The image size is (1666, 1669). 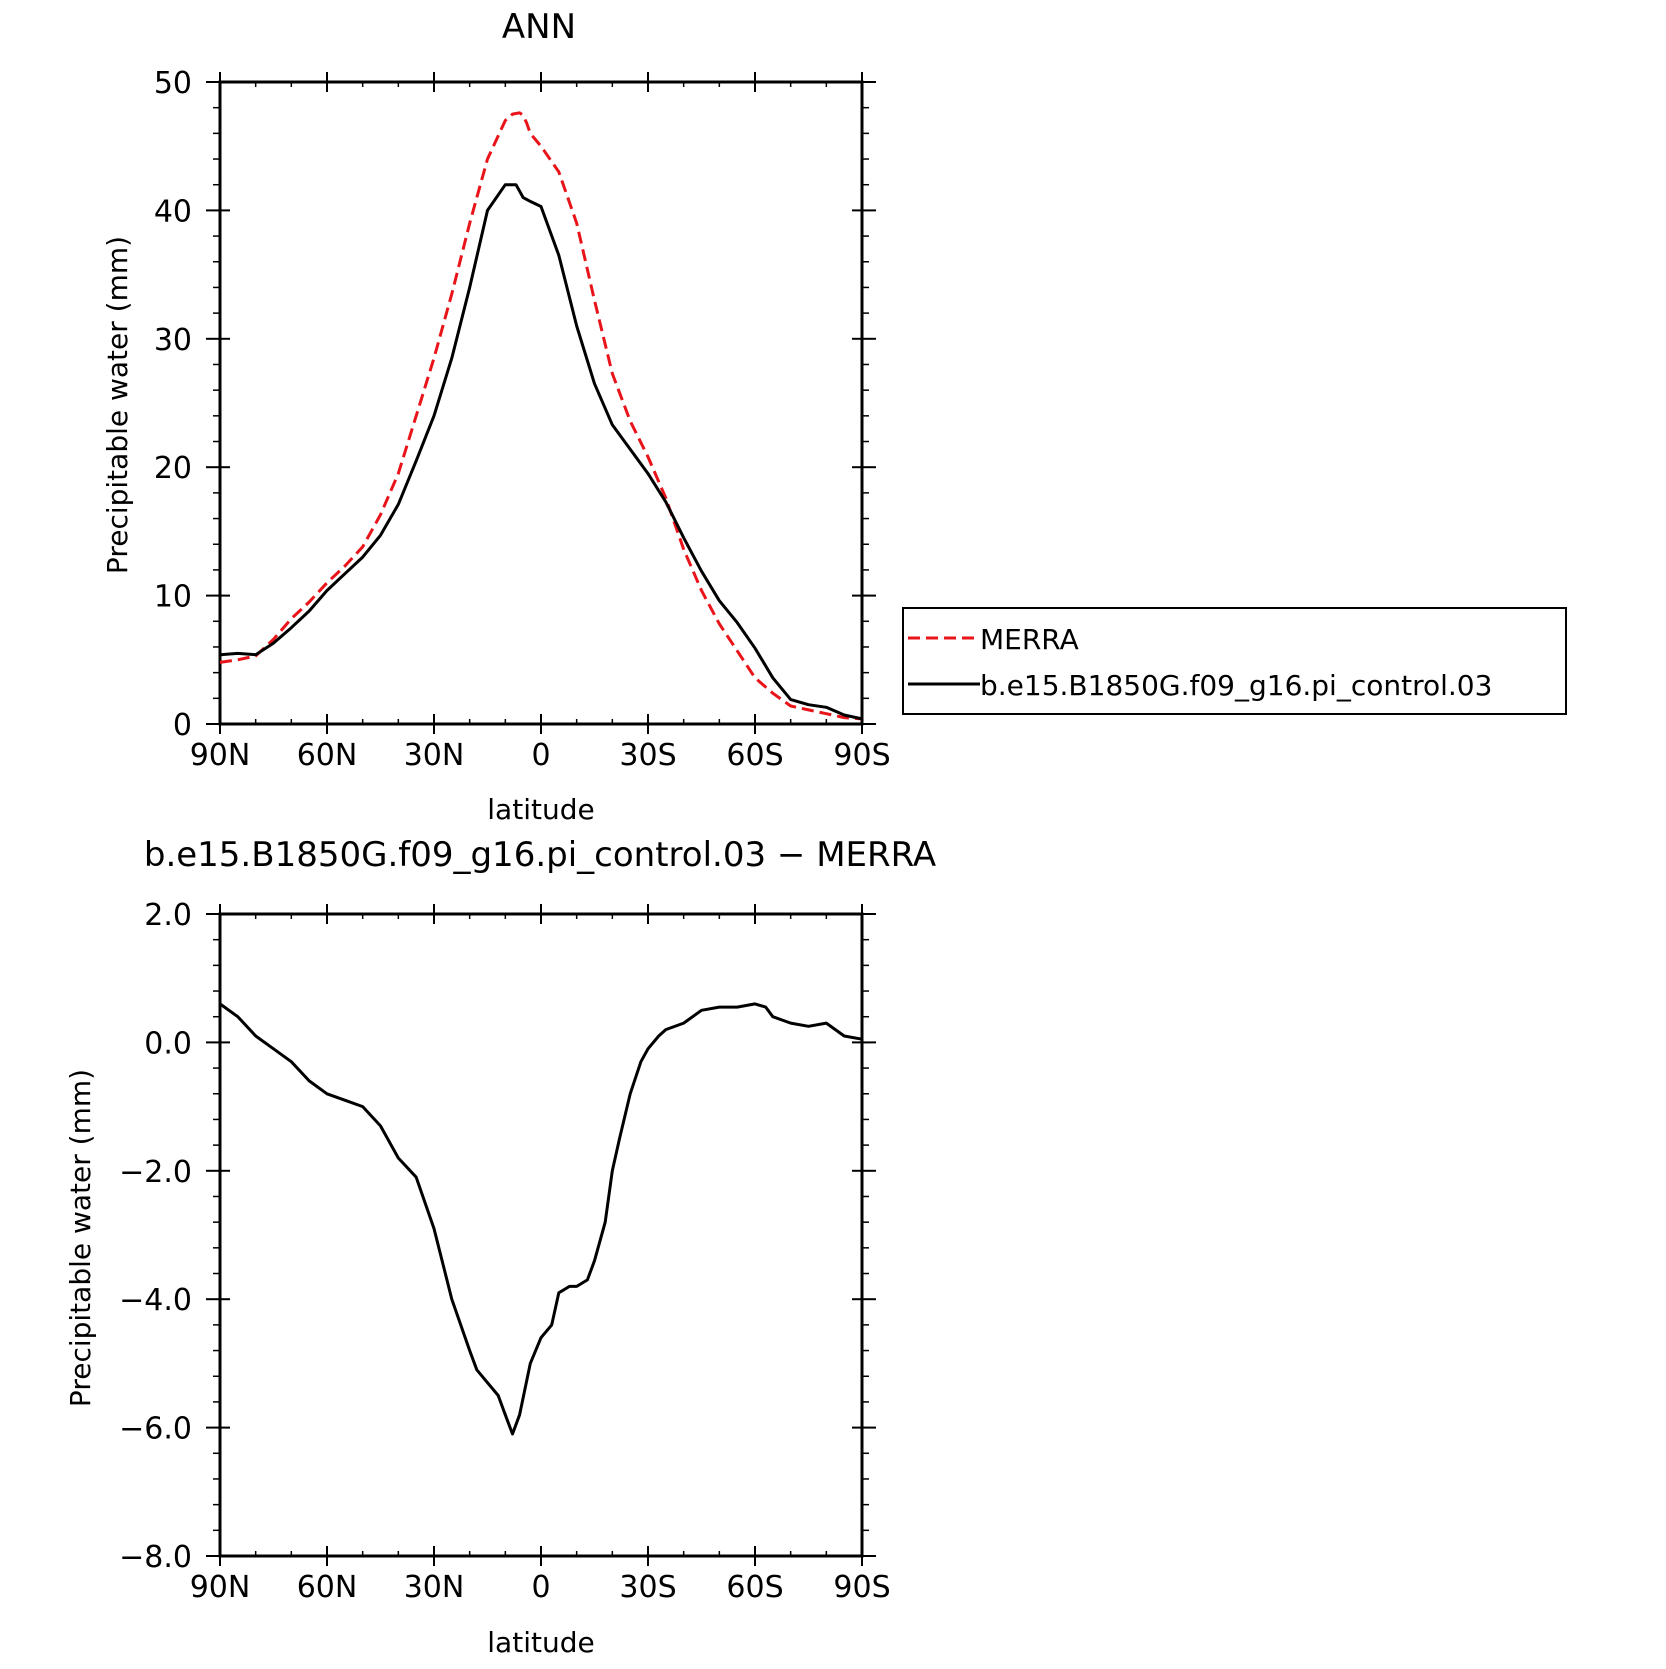 I want to click on y-tick-label: 10, so click(x=173, y=597).